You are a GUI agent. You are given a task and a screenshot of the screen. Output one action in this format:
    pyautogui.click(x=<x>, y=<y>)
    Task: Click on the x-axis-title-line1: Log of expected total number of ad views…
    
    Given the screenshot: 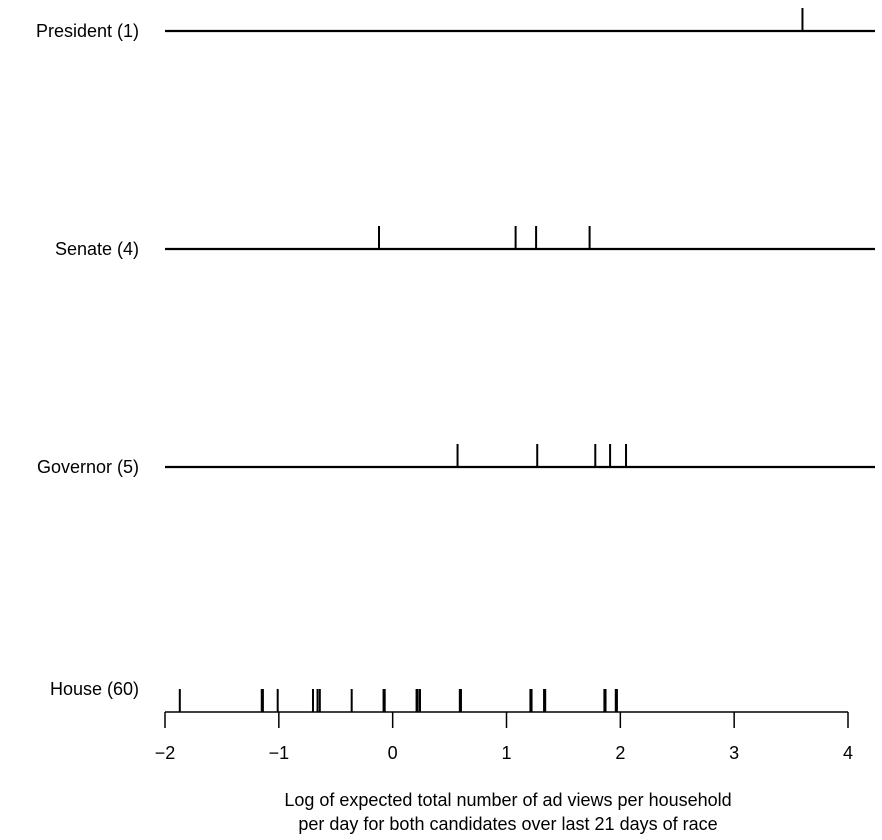 What is the action you would take?
    pyautogui.click(x=507, y=800)
    